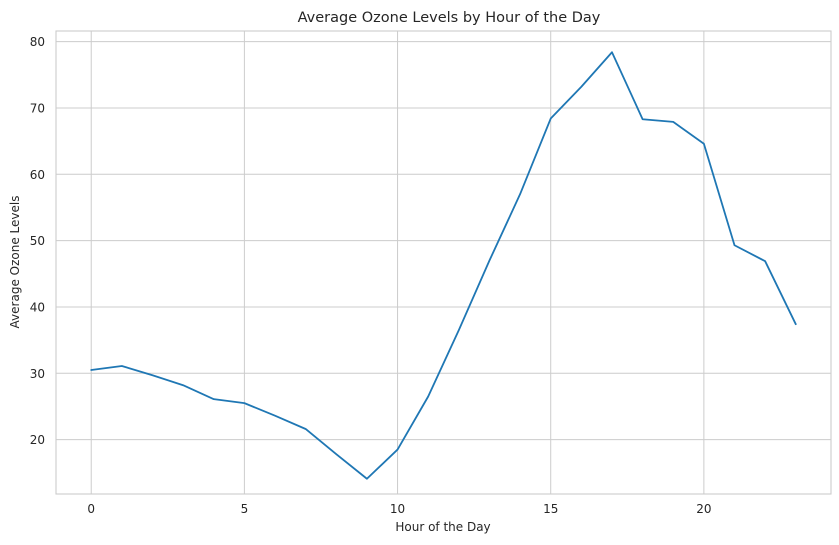 The image size is (839, 545). What do you see at coordinates (91, 509) in the screenshot?
I see `x-tick-label: 0` at bounding box center [91, 509].